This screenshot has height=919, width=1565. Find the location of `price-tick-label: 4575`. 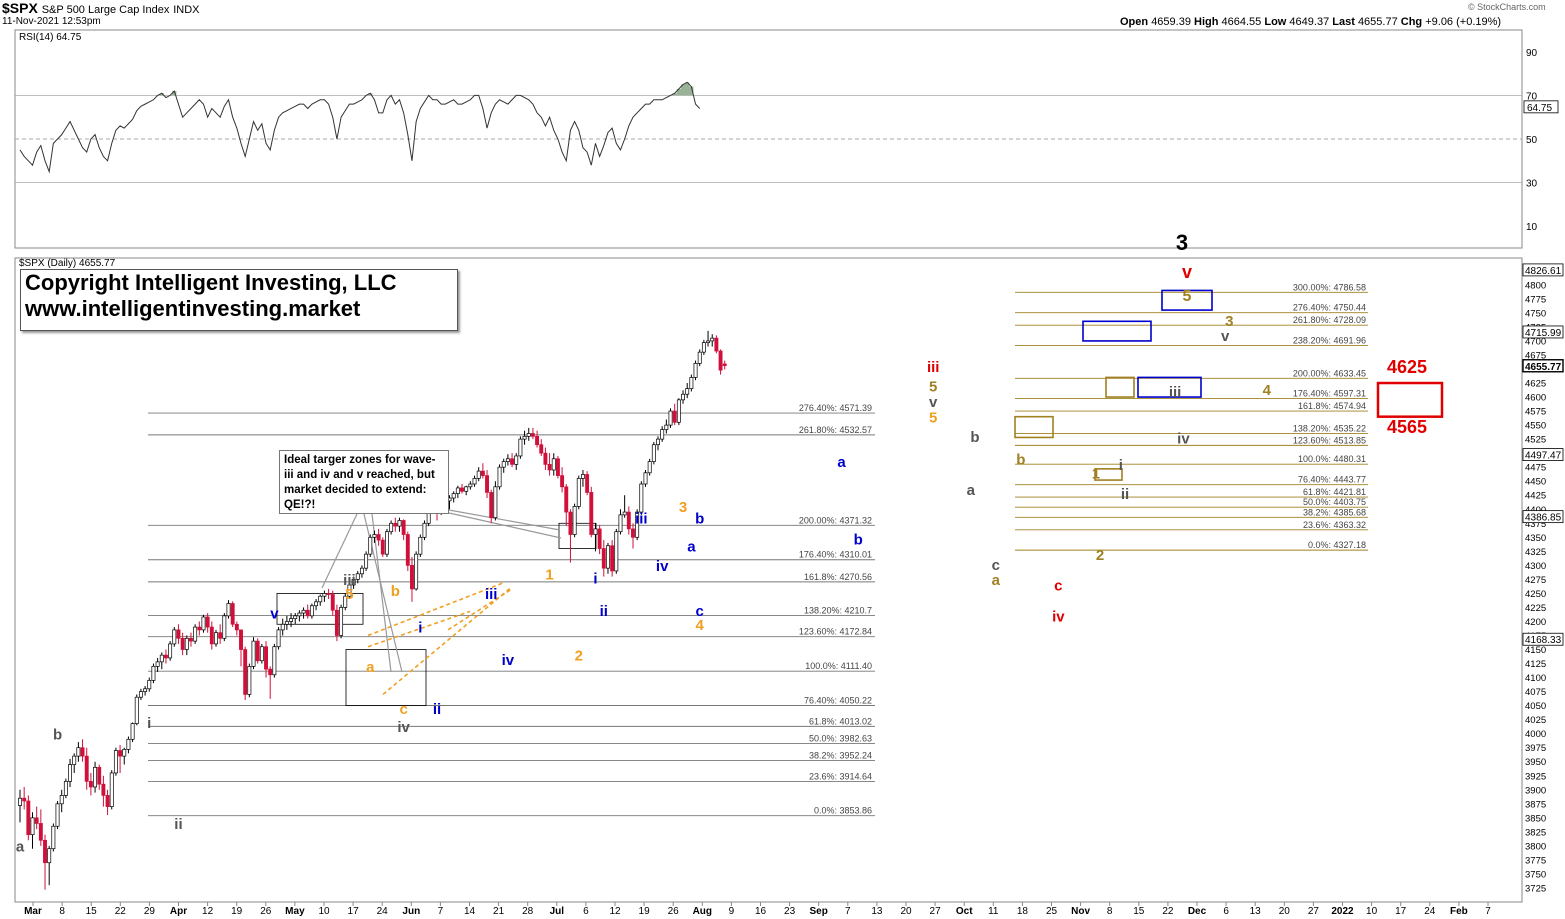

price-tick-label: 4575 is located at coordinates (1535, 412).